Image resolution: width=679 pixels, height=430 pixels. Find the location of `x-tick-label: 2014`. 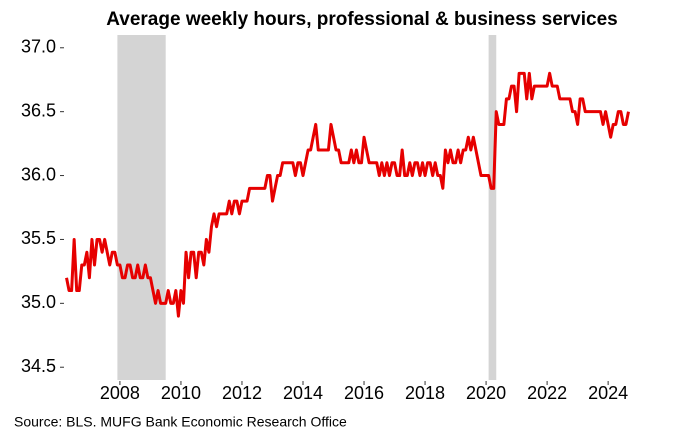

x-tick-label: 2014 is located at coordinates (303, 393).